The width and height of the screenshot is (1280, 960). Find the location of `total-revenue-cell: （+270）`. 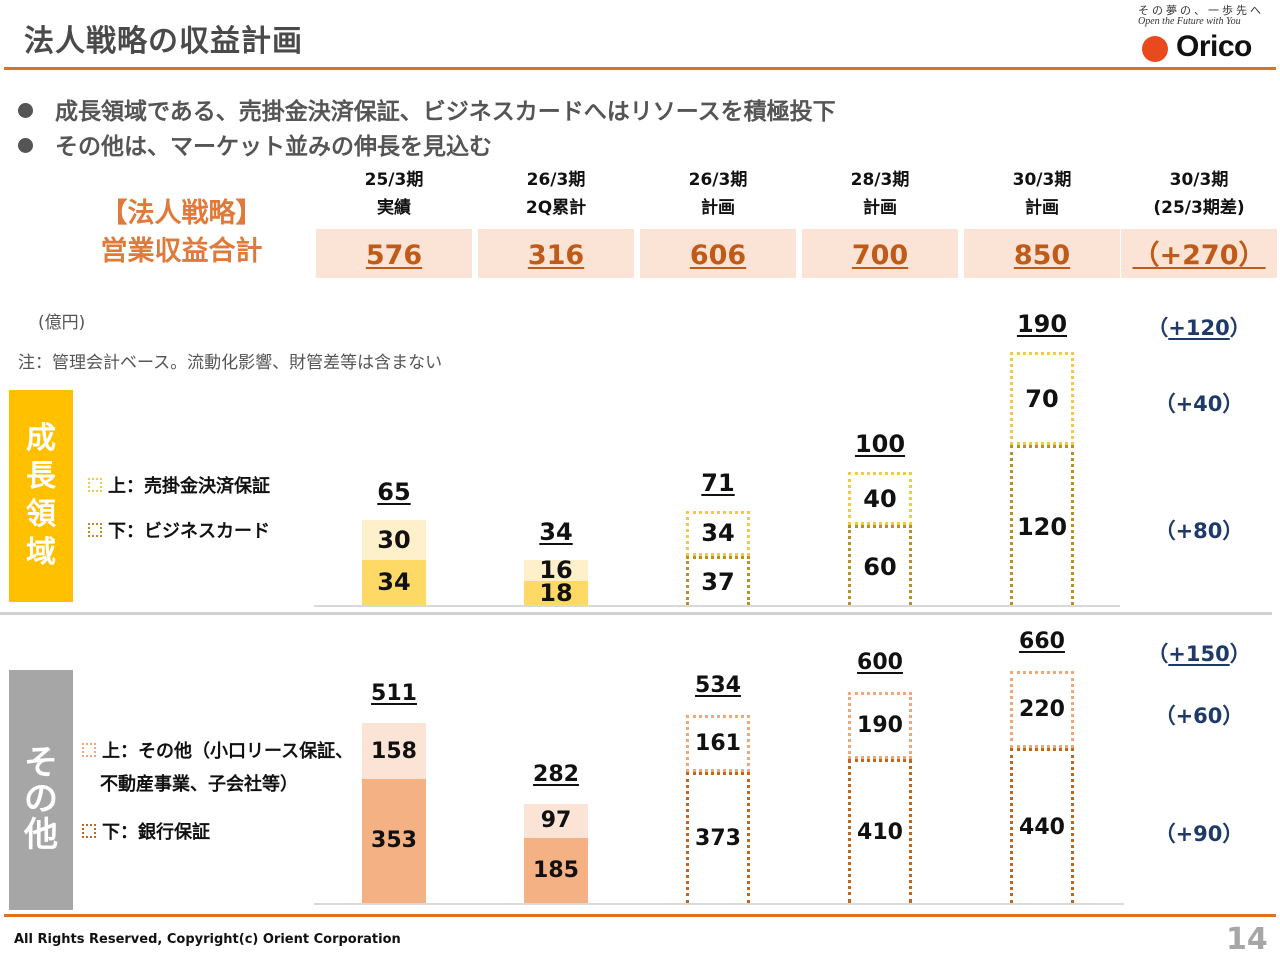

total-revenue-cell: （+270） is located at coordinates (1199, 253).